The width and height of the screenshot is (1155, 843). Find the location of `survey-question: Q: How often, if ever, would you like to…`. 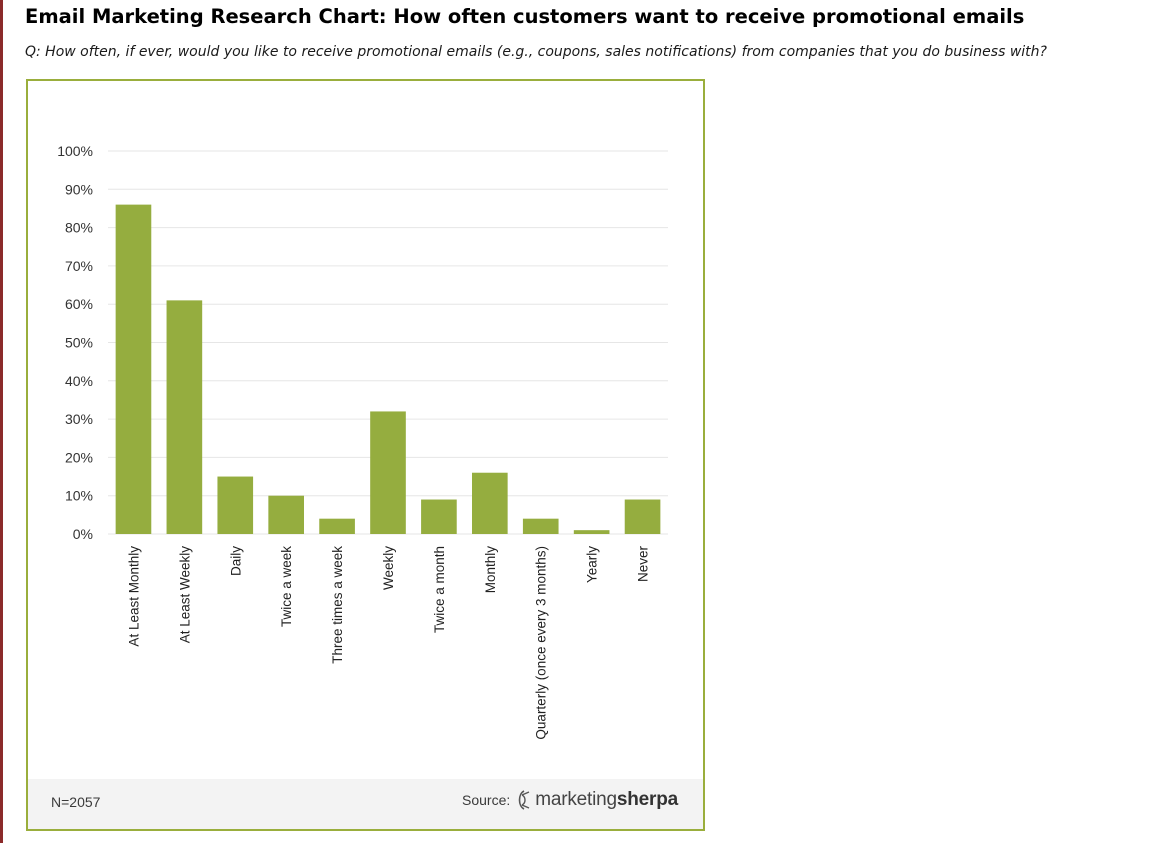

survey-question: Q: How often, if ever, would you like to… is located at coordinates (536, 52).